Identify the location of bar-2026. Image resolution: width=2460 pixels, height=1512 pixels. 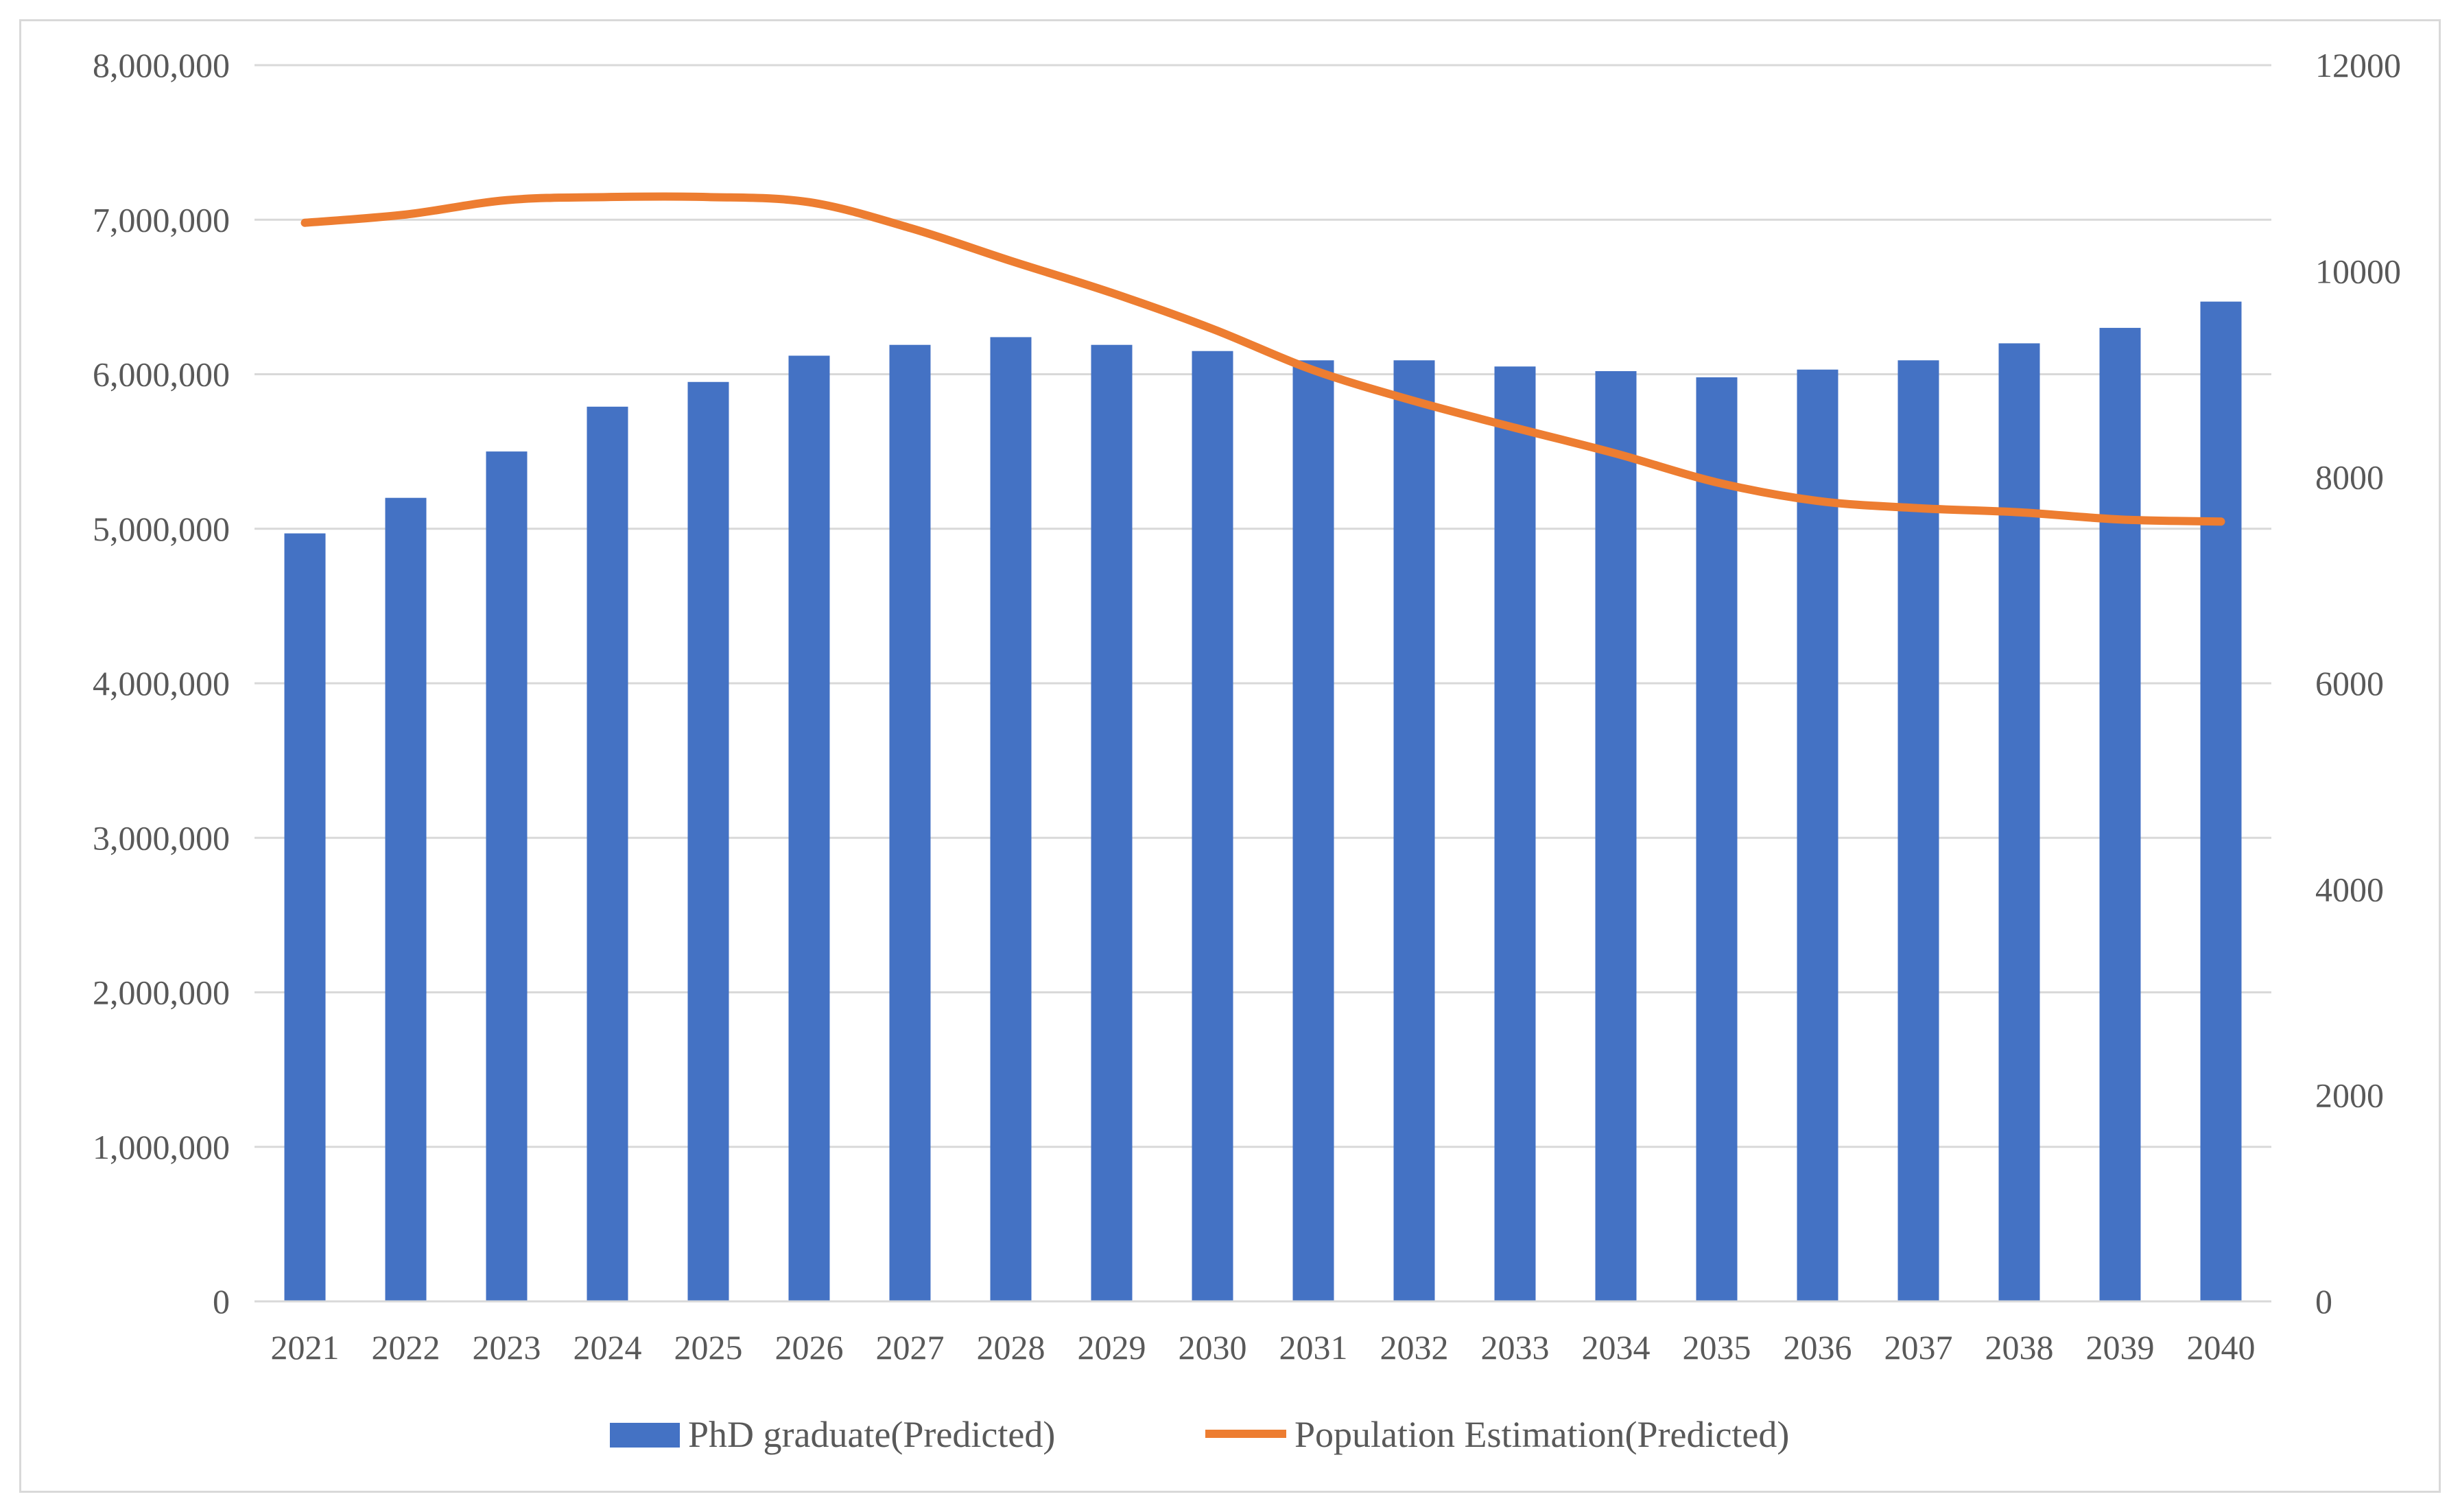
(809, 828).